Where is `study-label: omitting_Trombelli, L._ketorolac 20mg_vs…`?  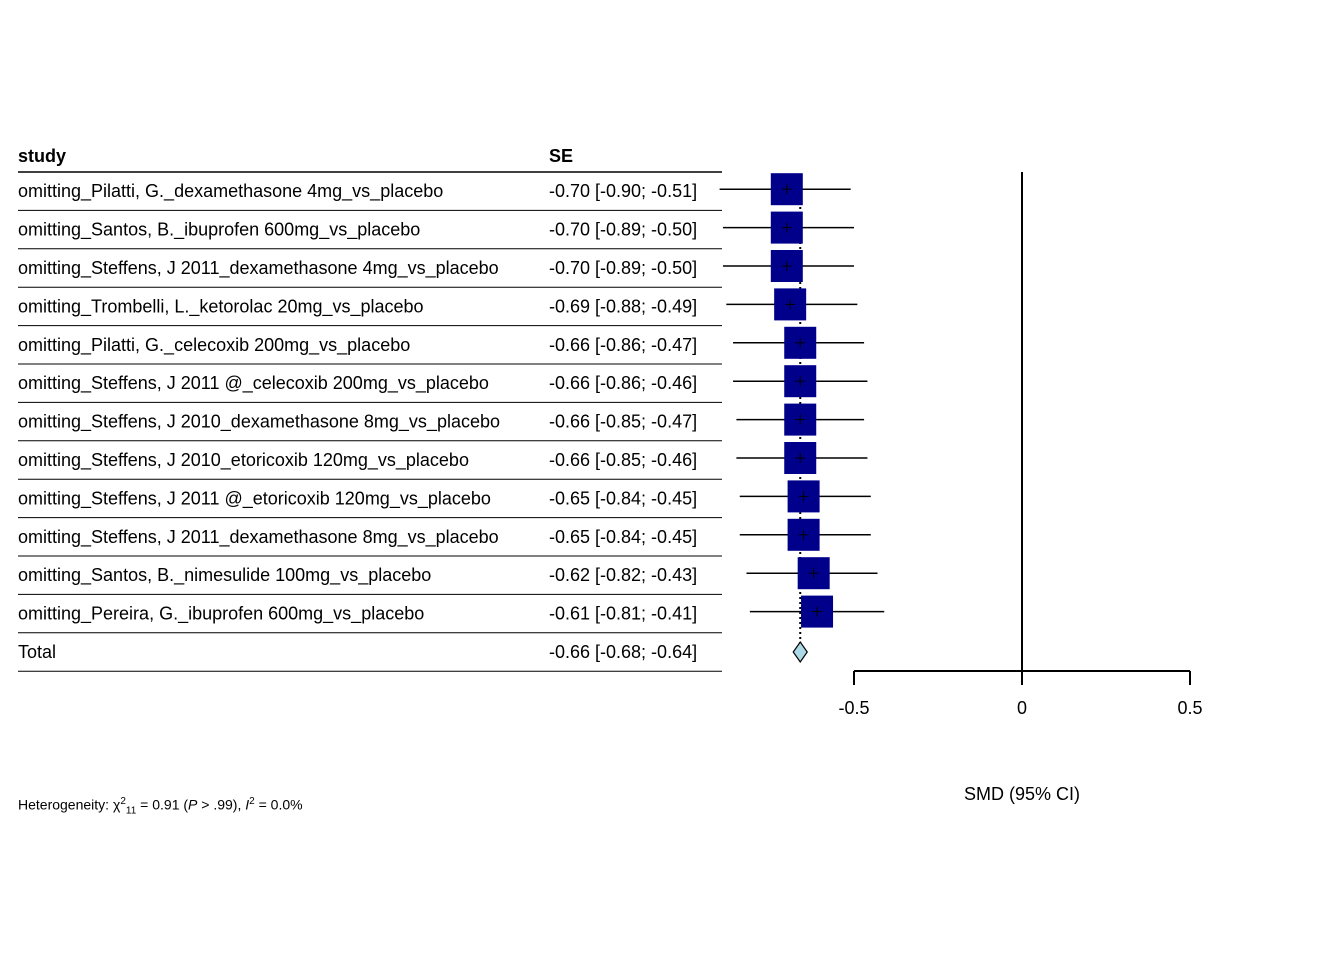 study-label: omitting_Trombelli, L._ketorolac 20mg_vs… is located at coordinates (221, 306).